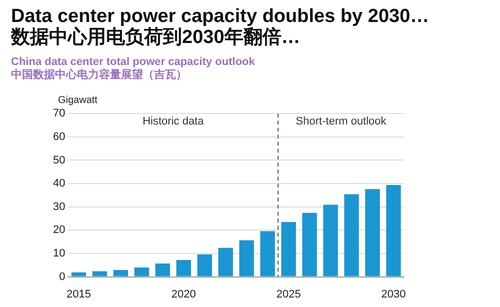 The height and width of the screenshot is (307, 500). I want to click on annotation: Historic data, so click(173, 122).